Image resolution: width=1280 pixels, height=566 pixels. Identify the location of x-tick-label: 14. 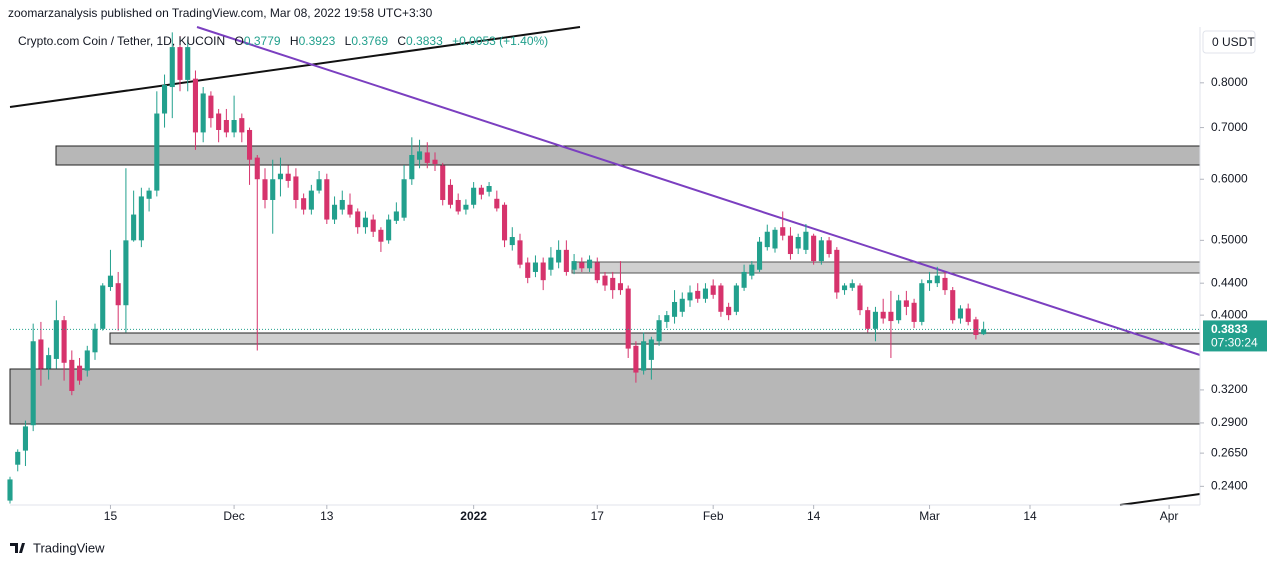
(1030, 516).